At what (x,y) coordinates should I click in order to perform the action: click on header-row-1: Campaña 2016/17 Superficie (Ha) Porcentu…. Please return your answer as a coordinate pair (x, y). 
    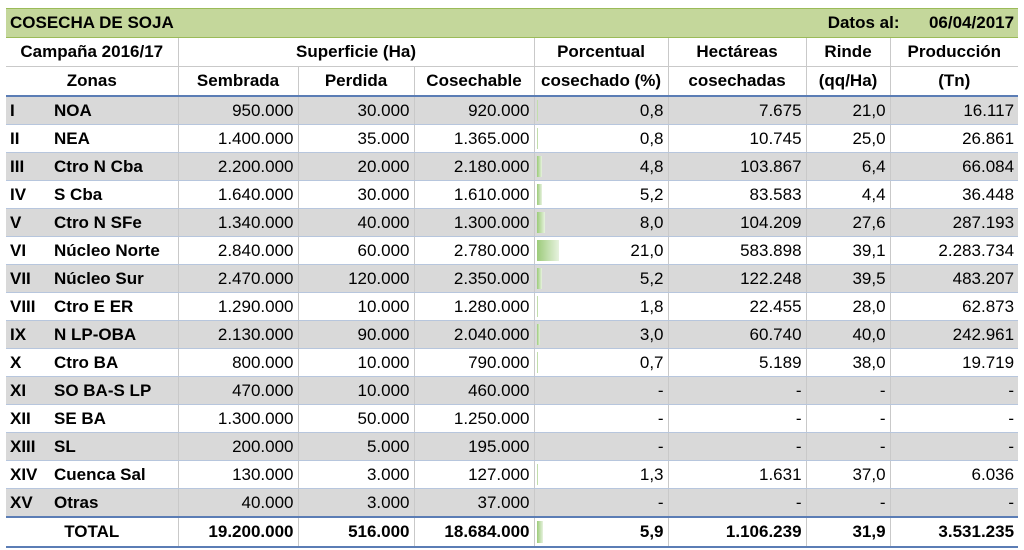
    Looking at the image, I should click on (512, 52).